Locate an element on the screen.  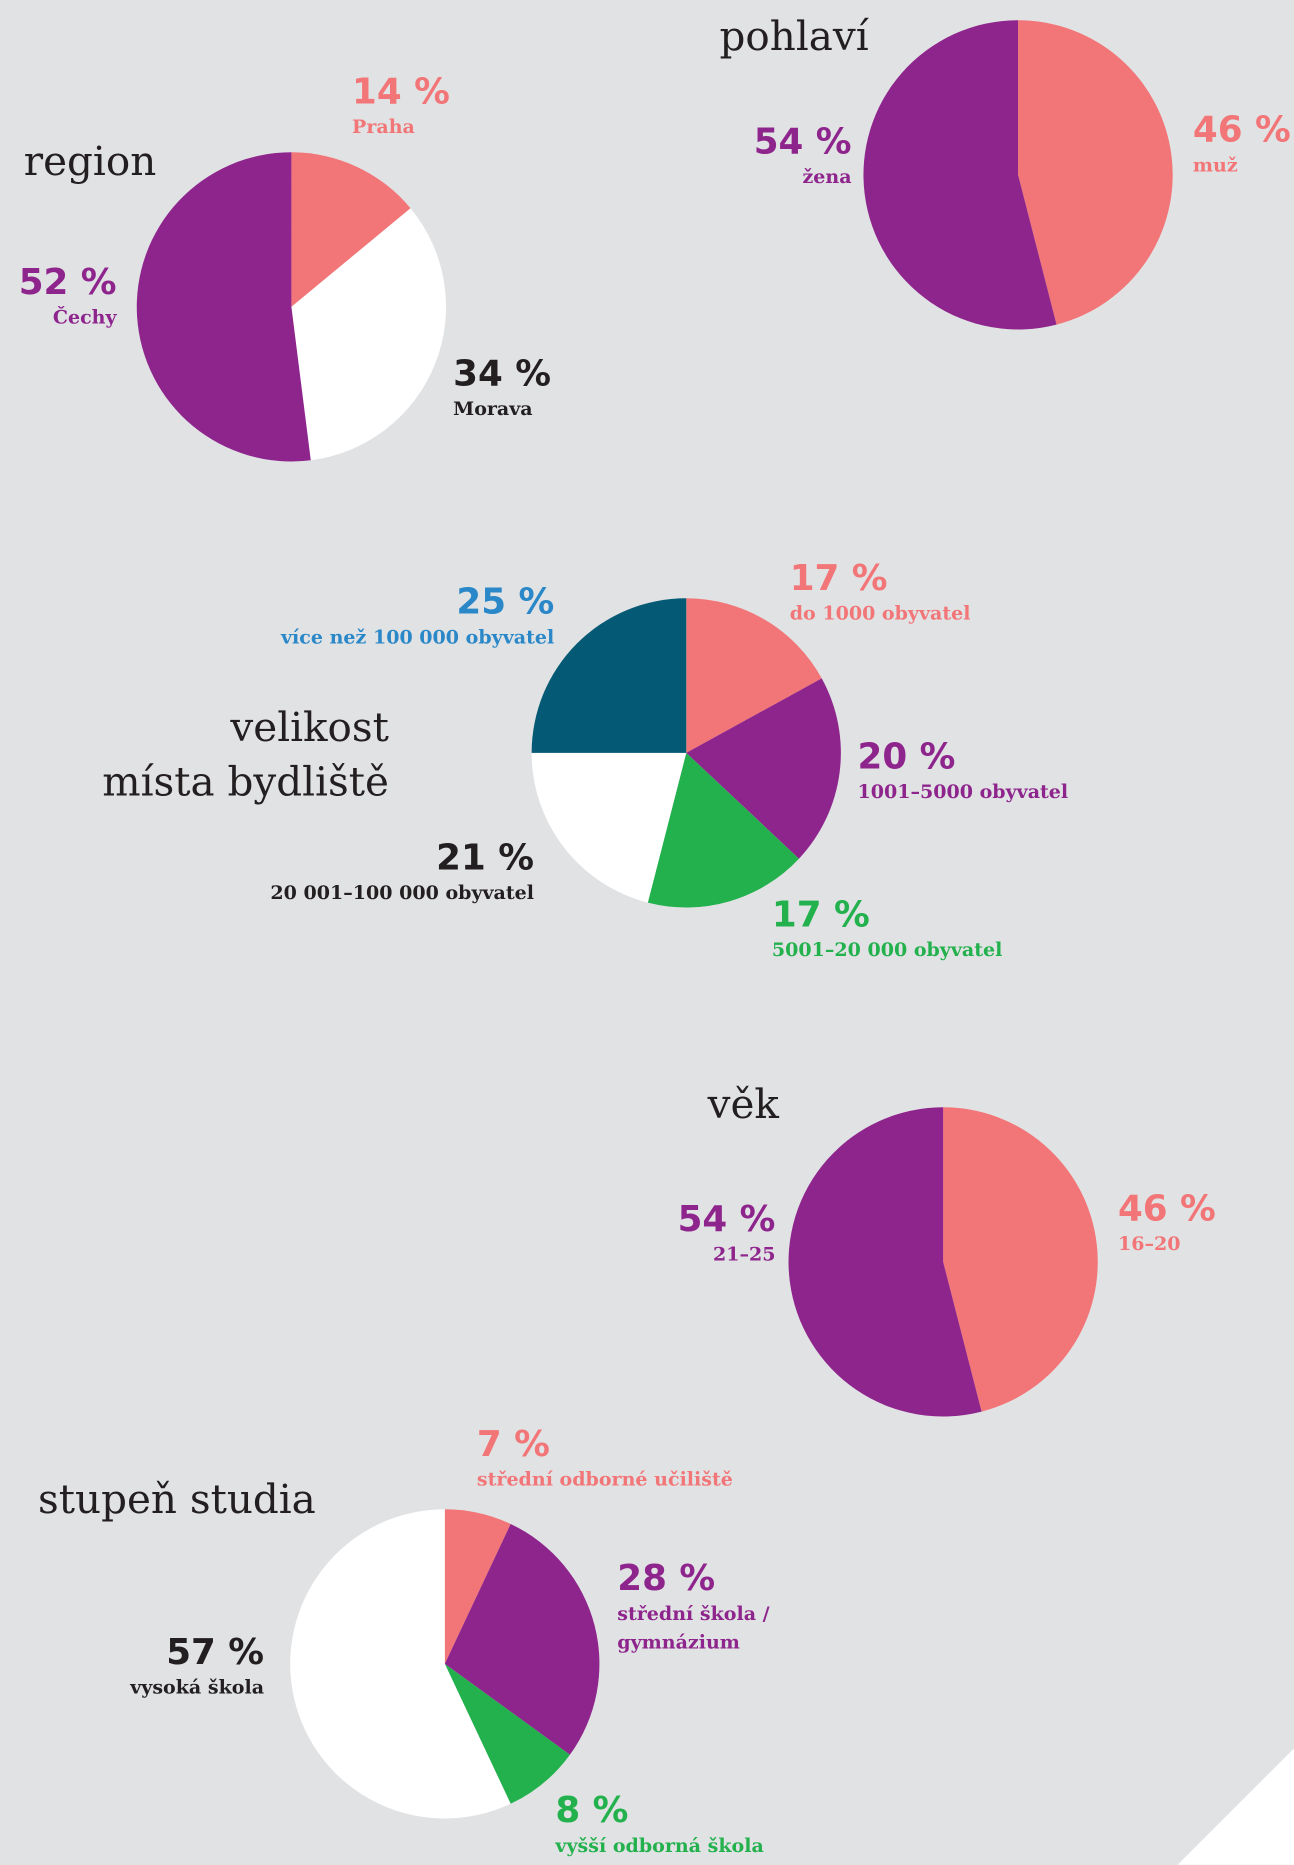
slice-label: 52 % Čechy is located at coordinates (67, 296).